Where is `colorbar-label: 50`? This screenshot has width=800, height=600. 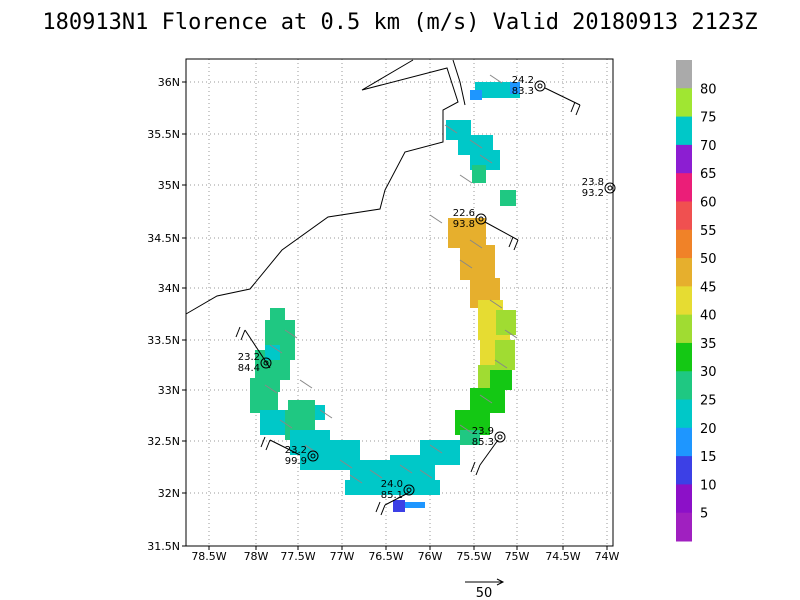
colorbar-label: 50 is located at coordinates (708, 259).